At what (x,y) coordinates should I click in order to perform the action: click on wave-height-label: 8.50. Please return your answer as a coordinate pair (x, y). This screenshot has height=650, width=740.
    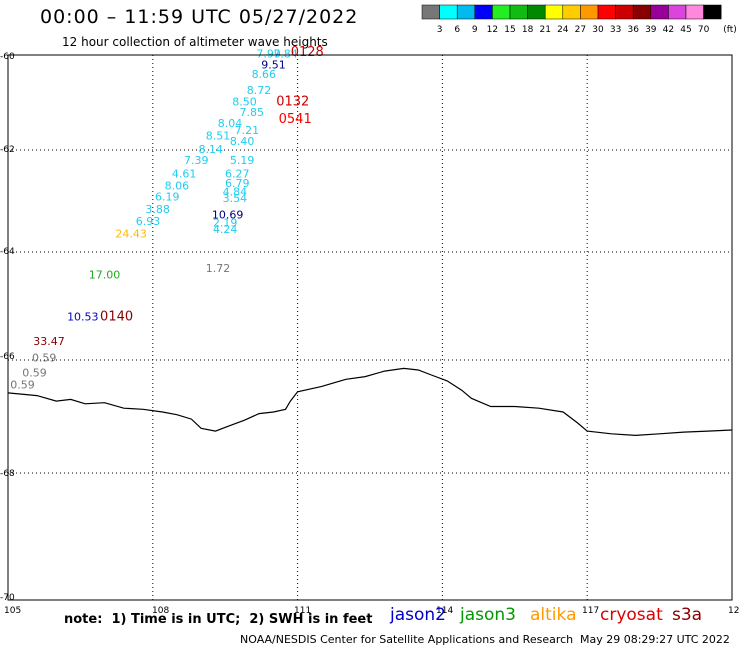
    Looking at the image, I should click on (244, 102).